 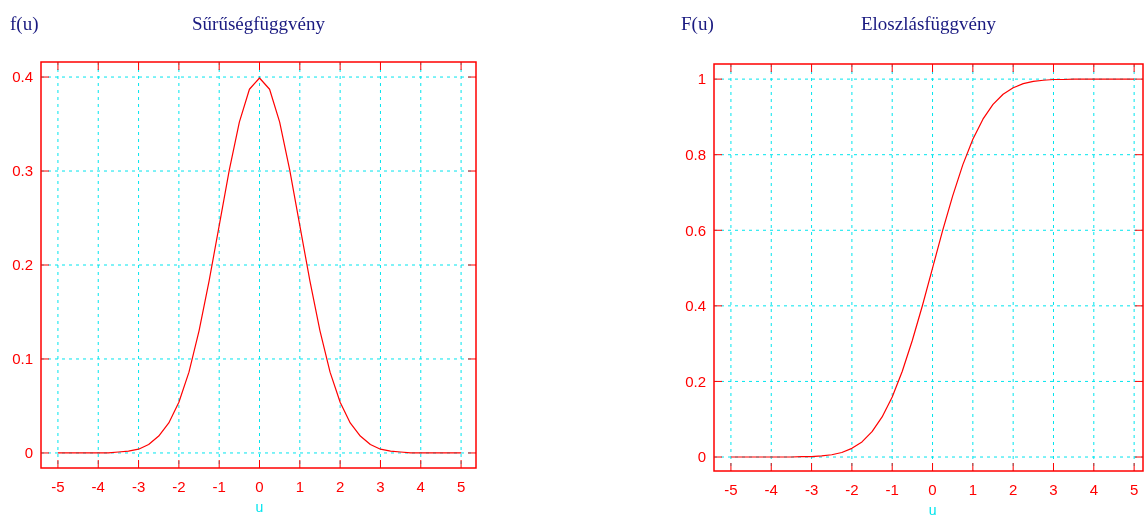 I want to click on y-axis-title: F(u), so click(x=697, y=24).